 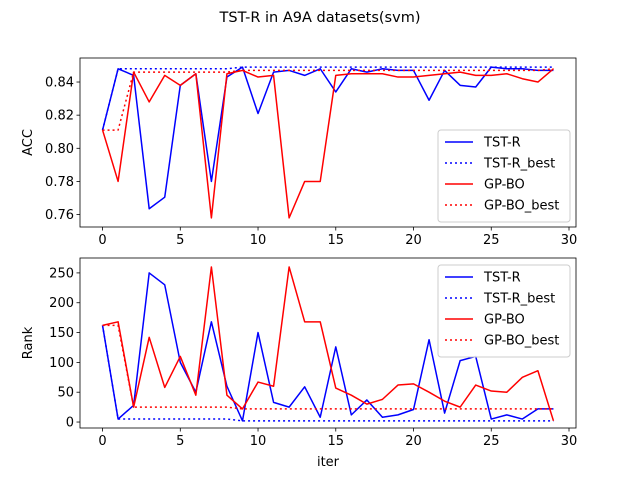 I want to click on acc-x-tick-label: 0, so click(x=102, y=240).